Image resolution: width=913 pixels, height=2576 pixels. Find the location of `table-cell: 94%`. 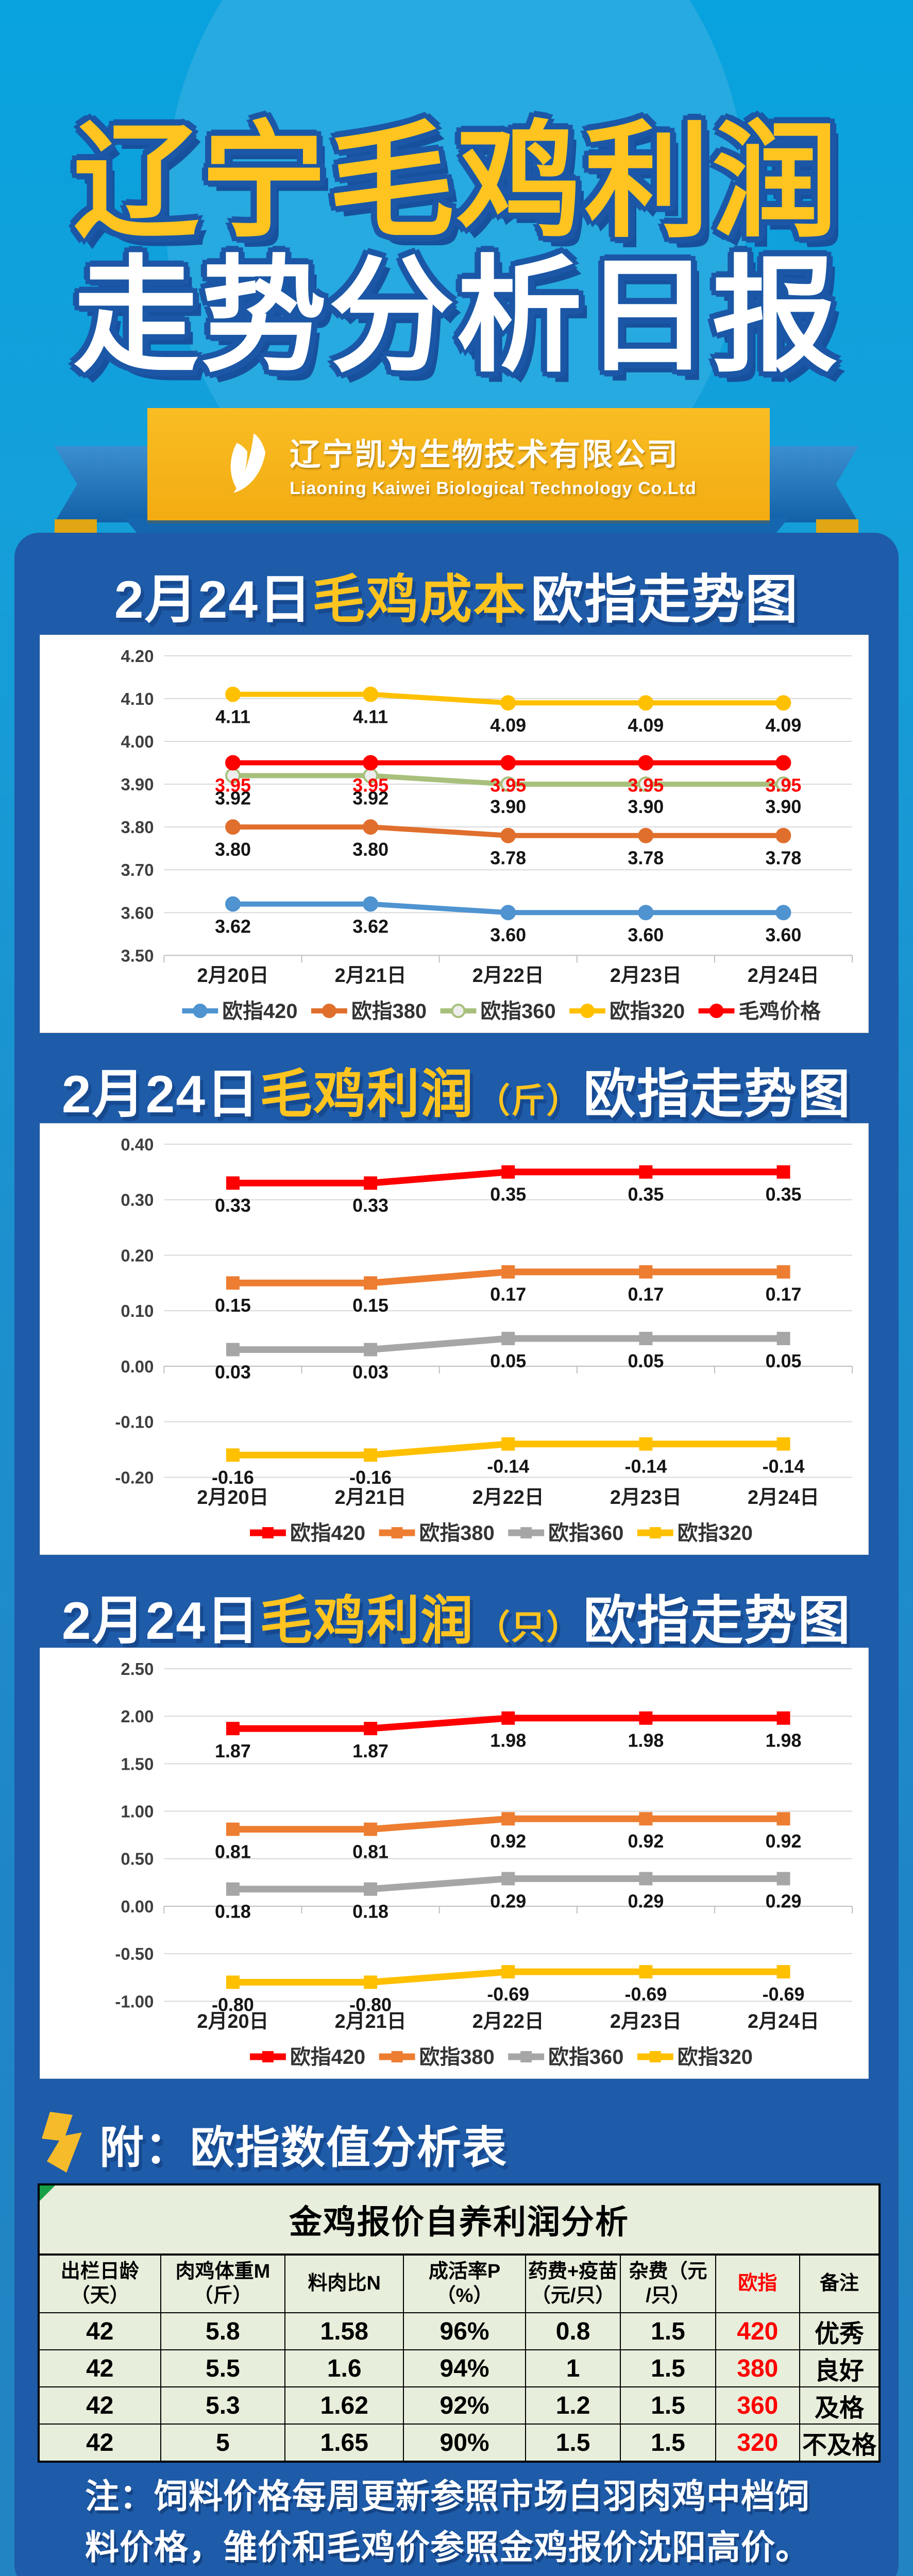

table-cell: 94% is located at coordinates (464, 2368).